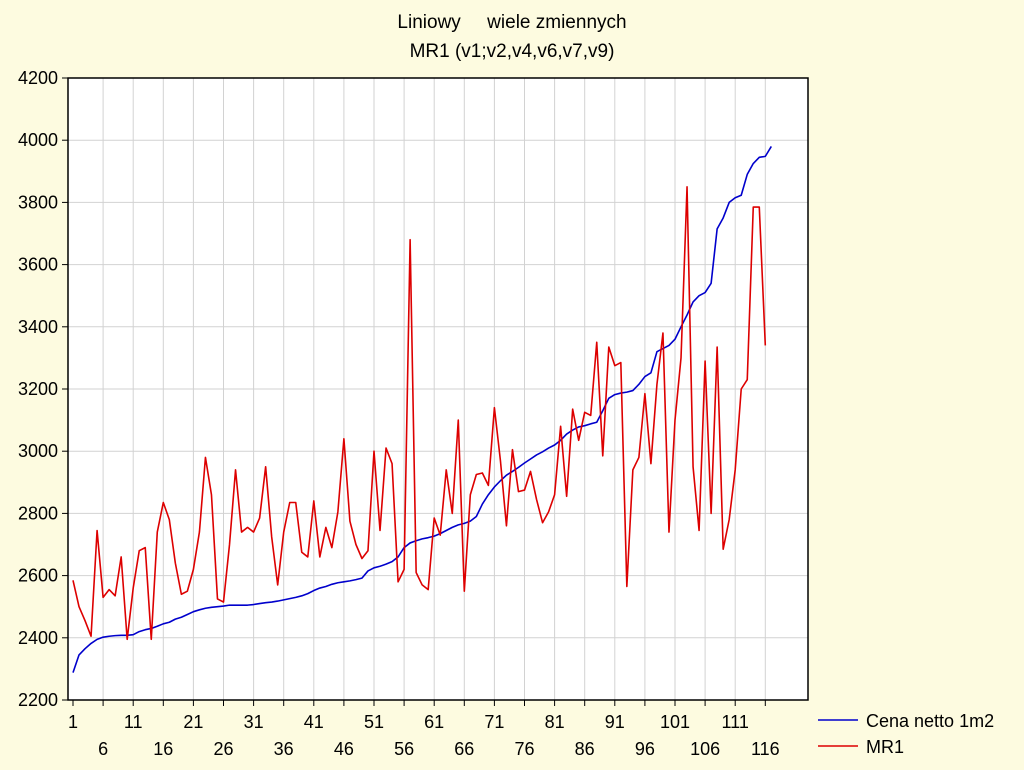 This screenshot has height=770, width=1024. Describe the element at coordinates (38, 140) in the screenshot. I see `y-tick-label: 4000` at that location.